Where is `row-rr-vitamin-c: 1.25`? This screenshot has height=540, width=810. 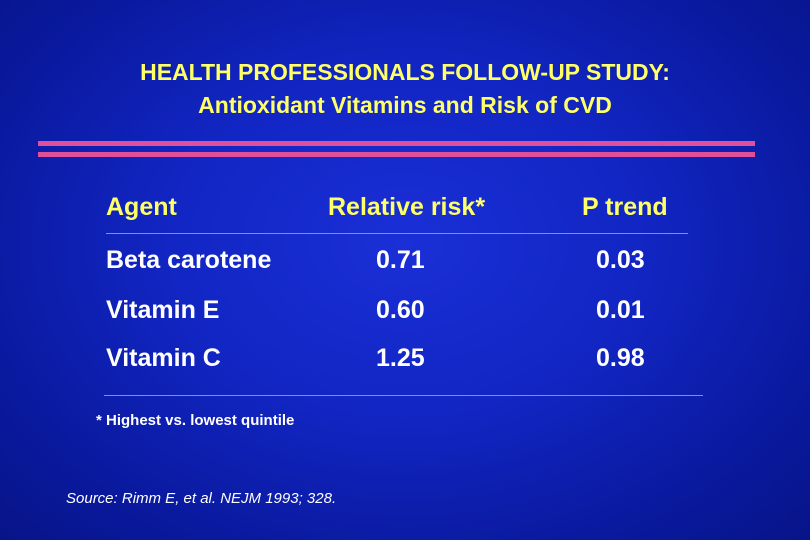
row-rr-vitamin-c: 1.25 is located at coordinates (400, 358).